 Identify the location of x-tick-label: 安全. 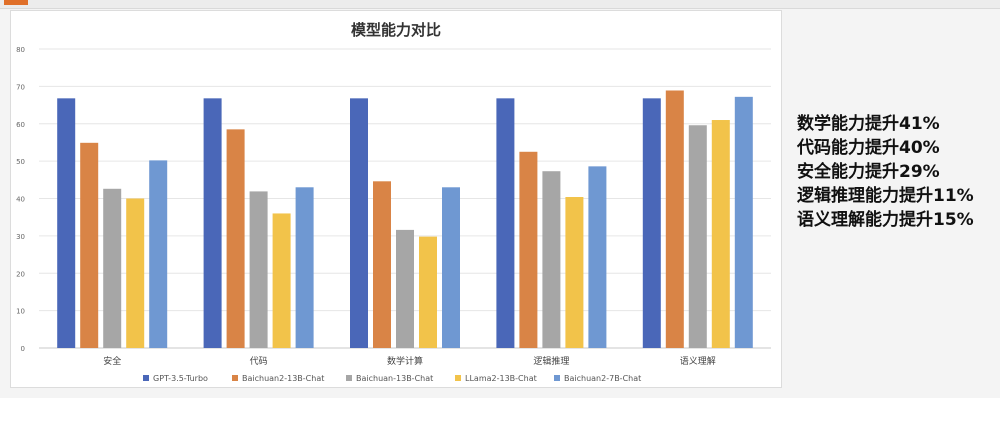
(112, 361).